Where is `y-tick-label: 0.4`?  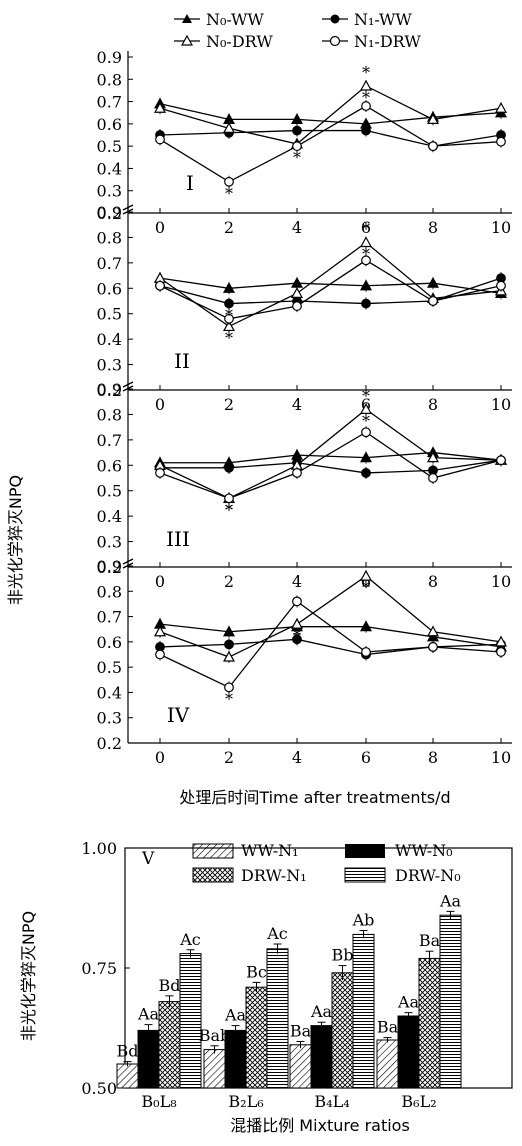 y-tick-label: 0.4 is located at coordinates (109, 339).